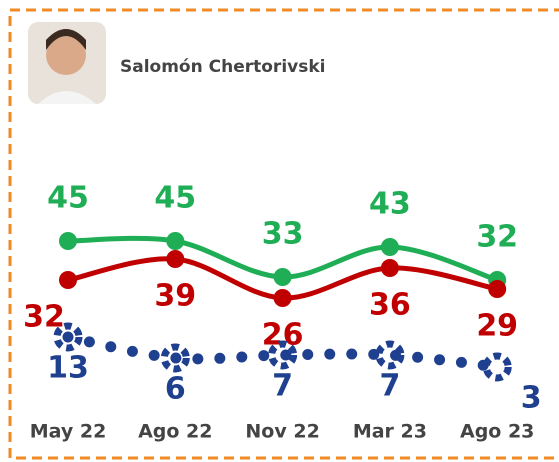 This screenshot has width=559, height=462. What do you see at coordinates (390, 432) in the screenshot?
I see `x-tick-label: Mar 23` at bounding box center [390, 432].